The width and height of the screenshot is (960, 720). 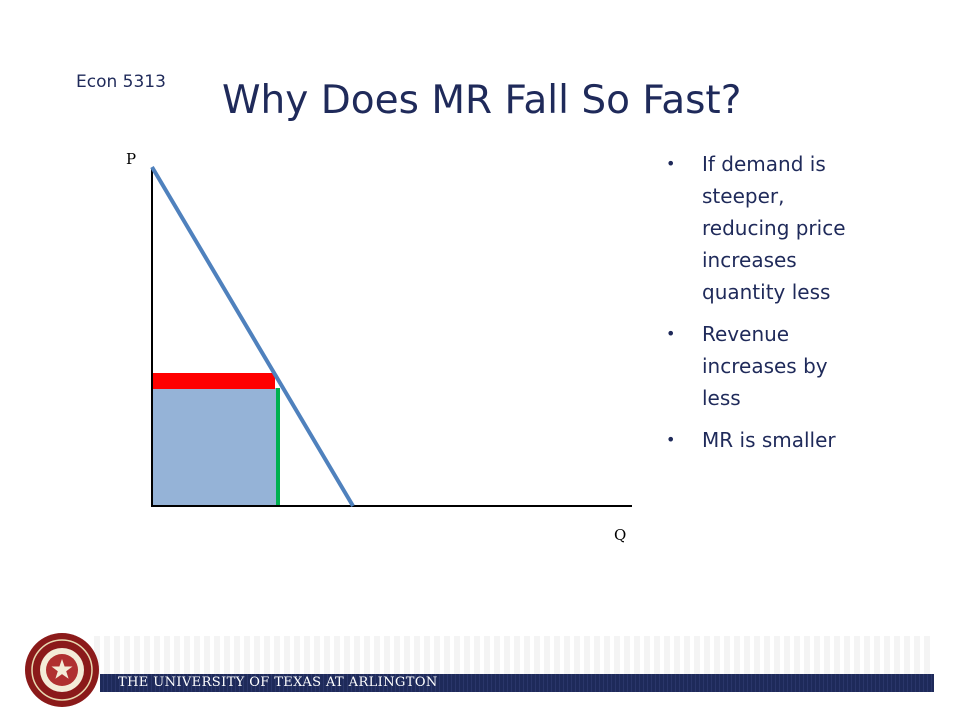 What do you see at coordinates (252, 336) in the screenshot?
I see `demand-curve` at bounding box center [252, 336].